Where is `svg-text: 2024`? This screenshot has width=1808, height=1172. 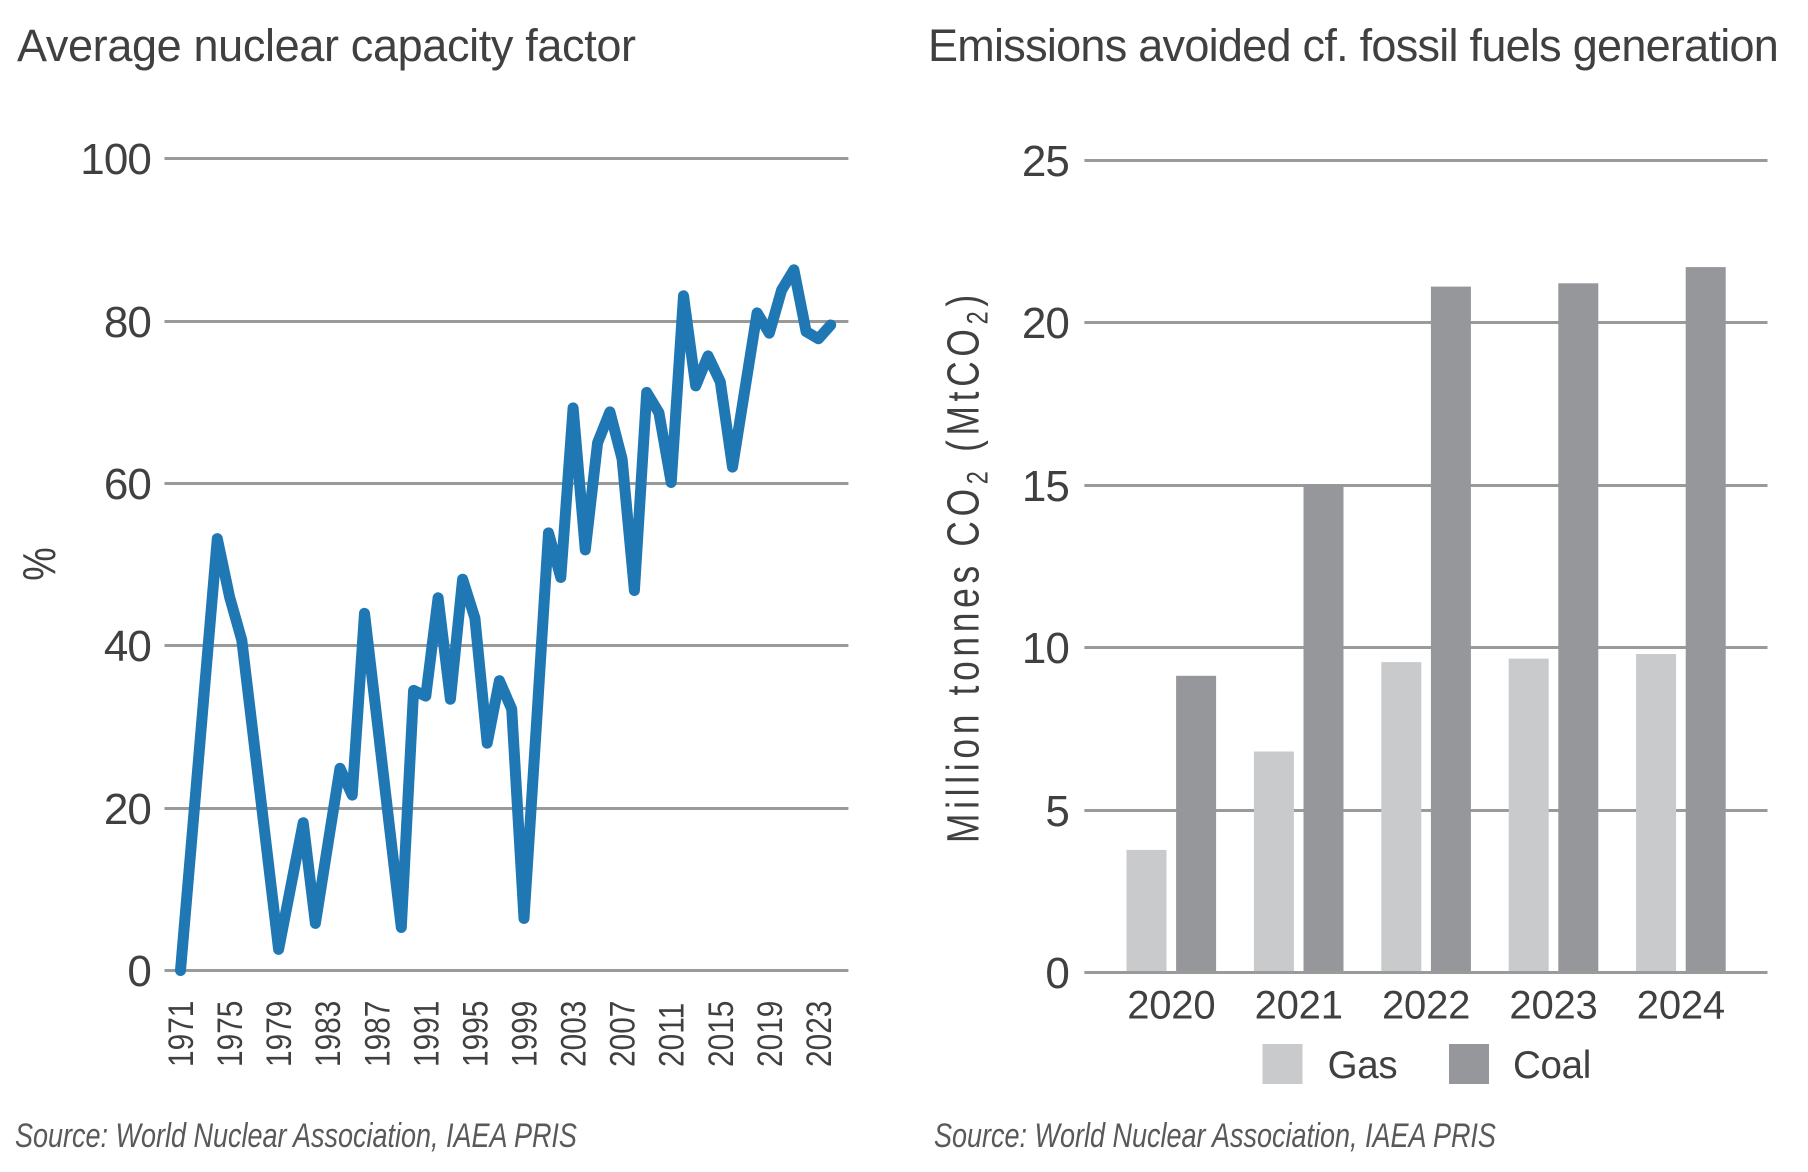
svg-text: 2024 is located at coordinates (1681, 1006).